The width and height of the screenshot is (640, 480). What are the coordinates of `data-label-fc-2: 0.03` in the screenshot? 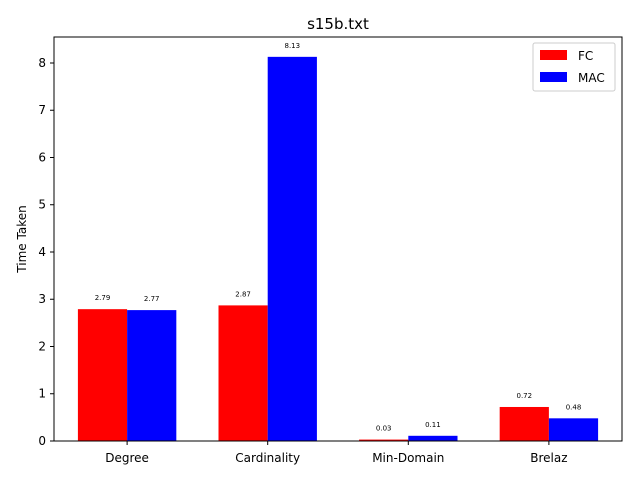 It's located at (384, 429).